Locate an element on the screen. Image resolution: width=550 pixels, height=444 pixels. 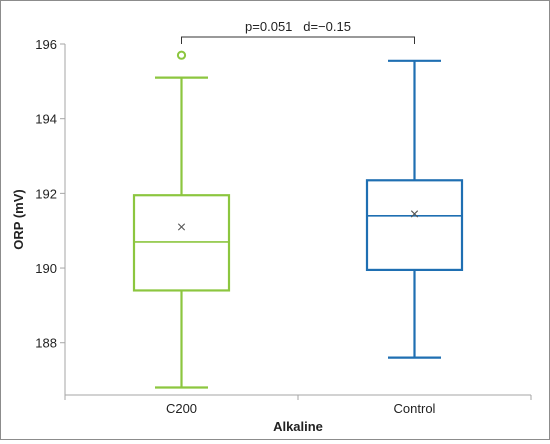
significance-label: p=0.051 d=−0.15 is located at coordinates (298, 26).